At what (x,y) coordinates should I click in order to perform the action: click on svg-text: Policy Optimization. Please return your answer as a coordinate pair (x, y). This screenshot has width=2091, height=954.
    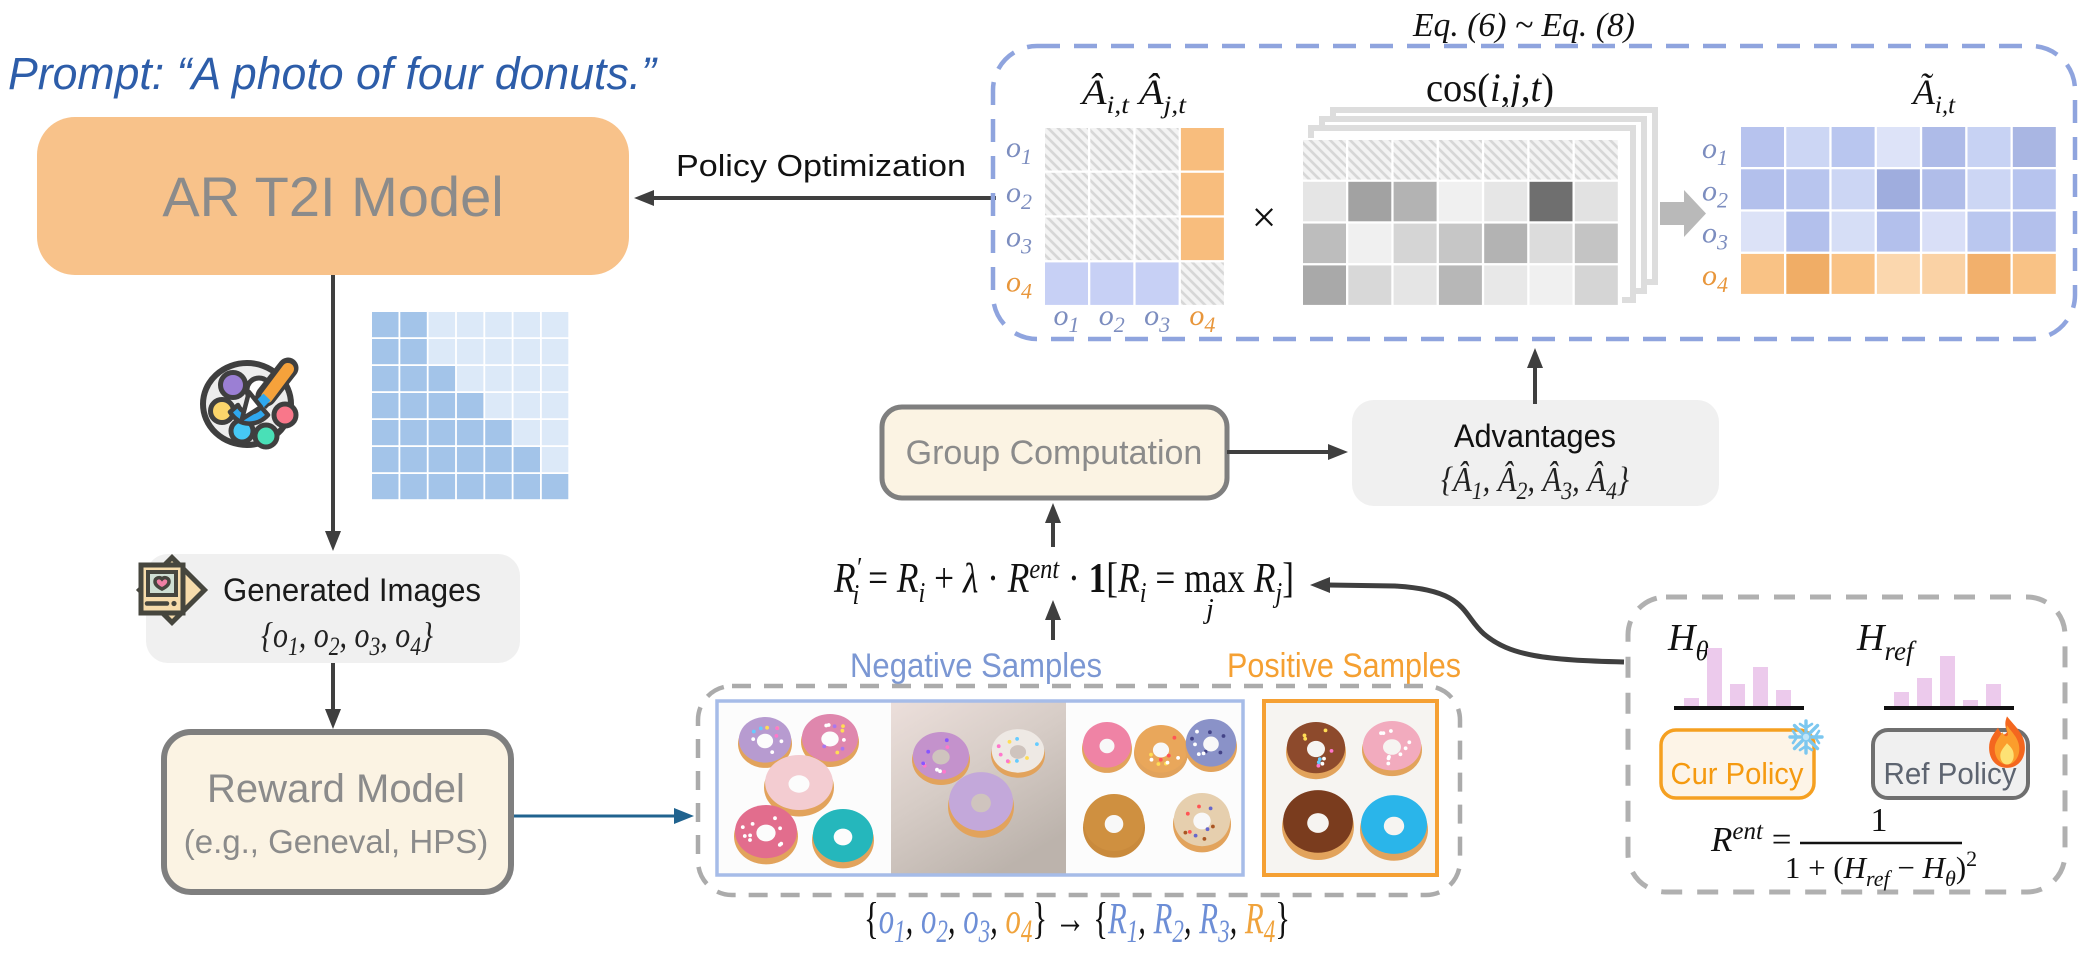
    Looking at the image, I should click on (821, 165).